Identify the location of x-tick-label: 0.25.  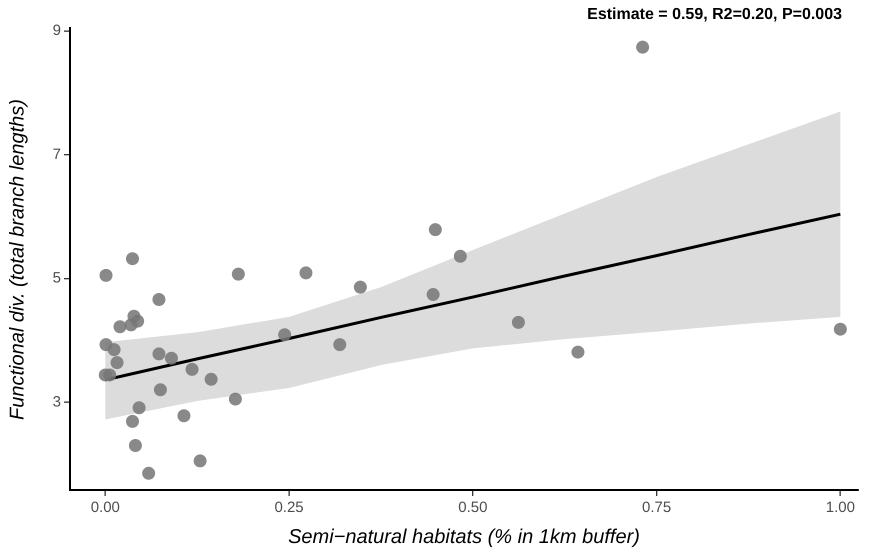
(289, 507).